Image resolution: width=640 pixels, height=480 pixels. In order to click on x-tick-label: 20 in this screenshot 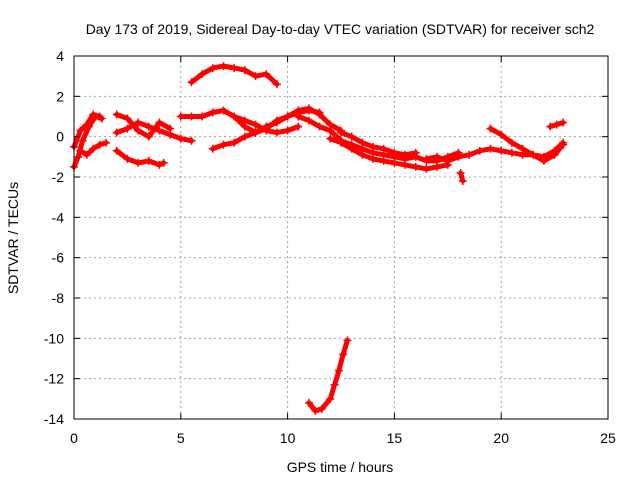, I will do `click(501, 438)`.